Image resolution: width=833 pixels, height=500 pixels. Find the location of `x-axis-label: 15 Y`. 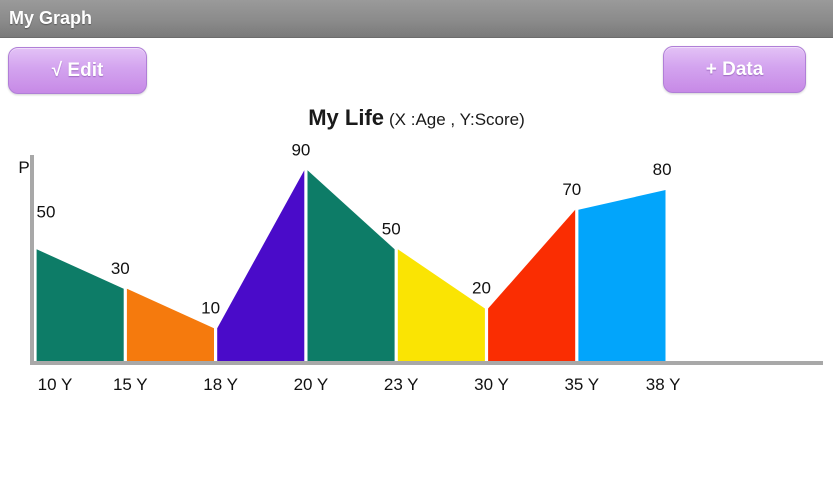

x-axis-label: 15 Y is located at coordinates (130, 384).